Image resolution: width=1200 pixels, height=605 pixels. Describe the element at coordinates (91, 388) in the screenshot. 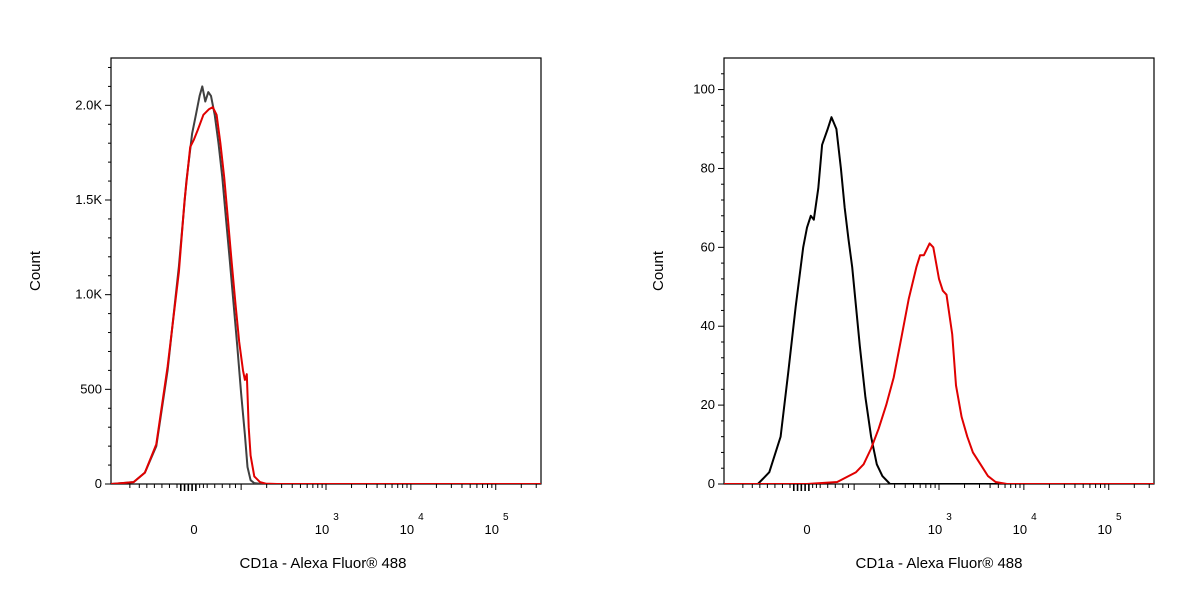

I see `y-tick-label: 500` at that location.